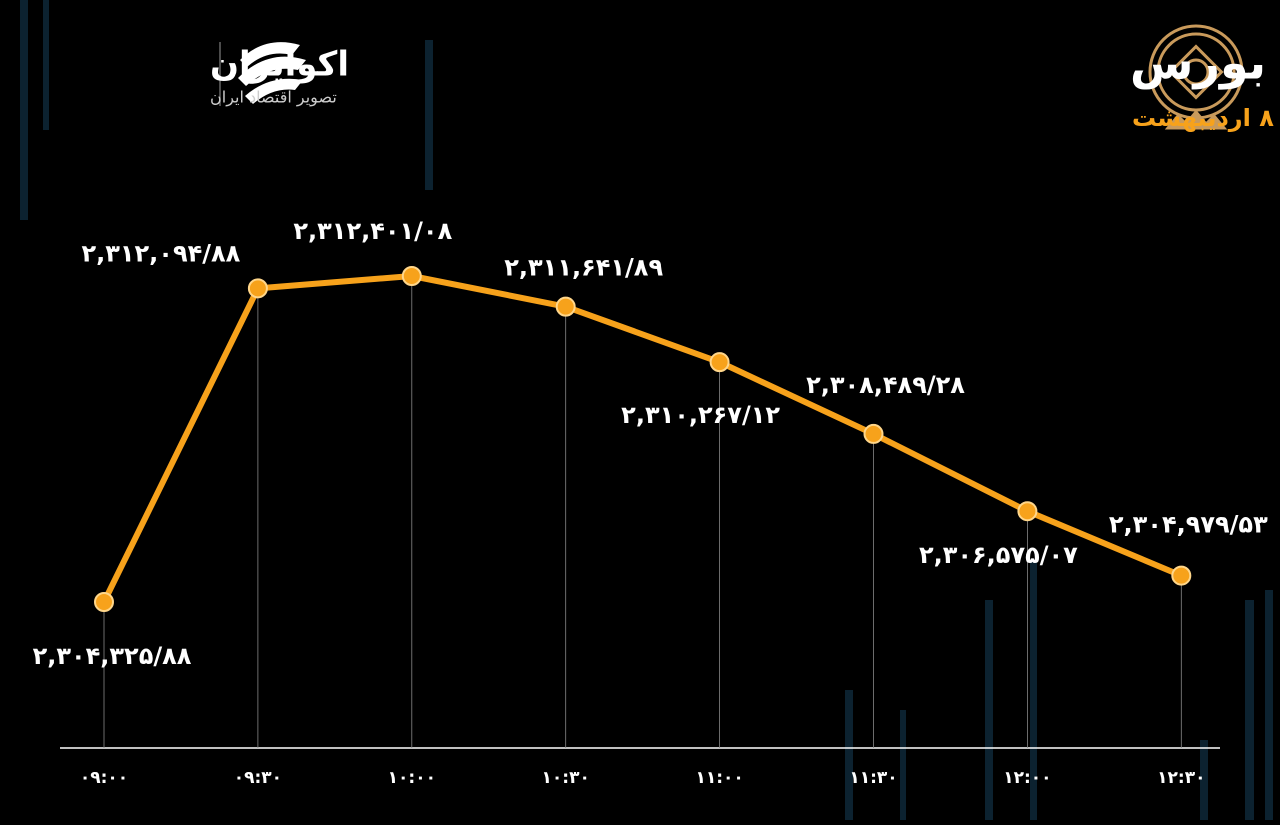 The width and height of the screenshot is (1280, 825). I want to click on brand-name: اکوایران, so click(279, 65).